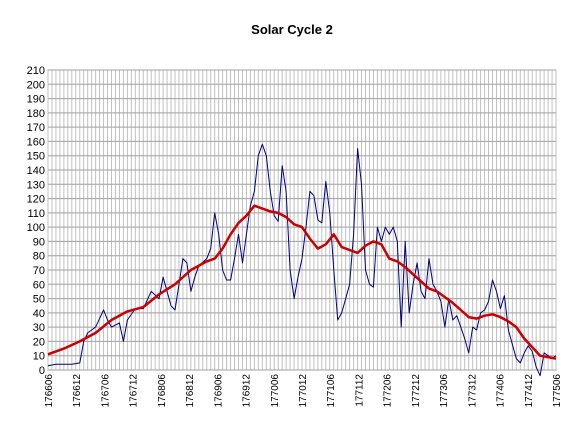 The width and height of the screenshot is (584, 440). Describe the element at coordinates (218, 391) in the screenshot. I see `x-tick-label: 176906` at that location.